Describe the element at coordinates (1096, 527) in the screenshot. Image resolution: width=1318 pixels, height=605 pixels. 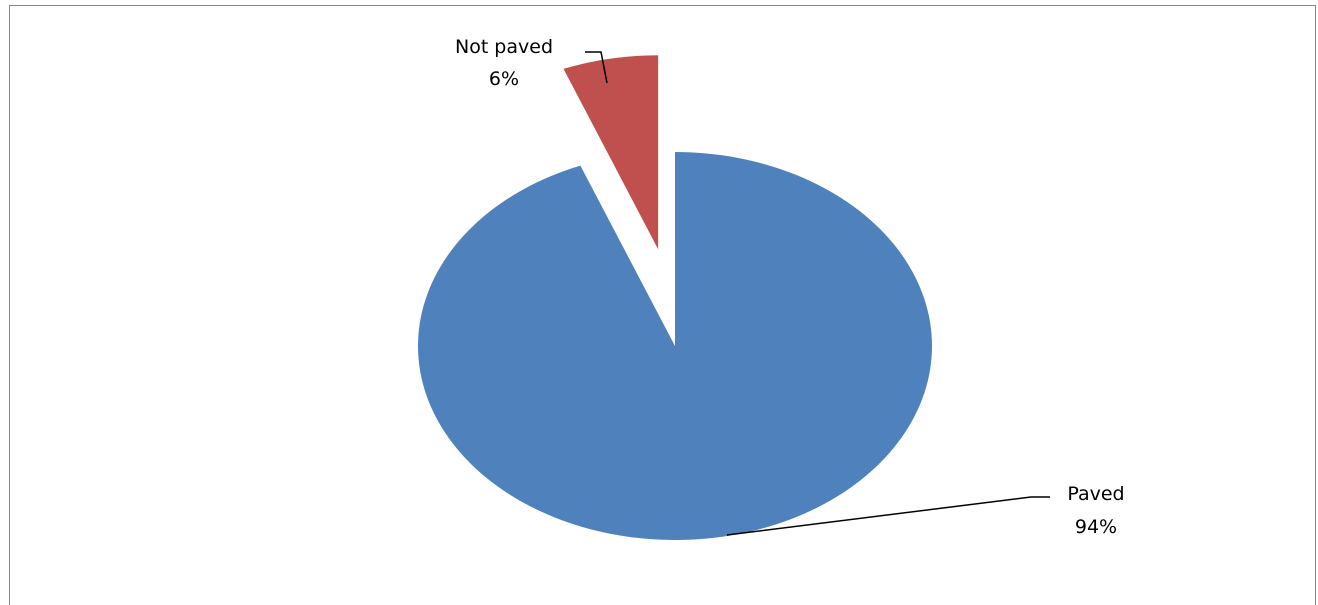
I see `paved-percent-label: 94%` at that location.